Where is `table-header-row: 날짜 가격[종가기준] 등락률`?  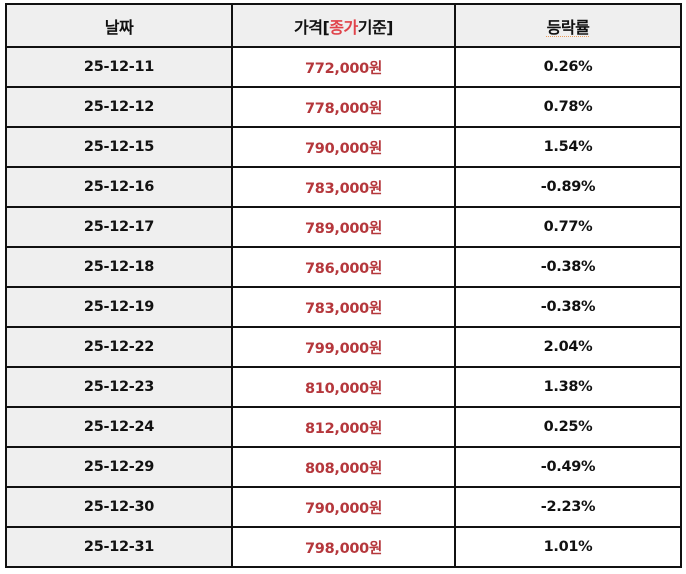 table-header-row: 날짜 가격[종가기준] 등락률 is located at coordinates (343, 25).